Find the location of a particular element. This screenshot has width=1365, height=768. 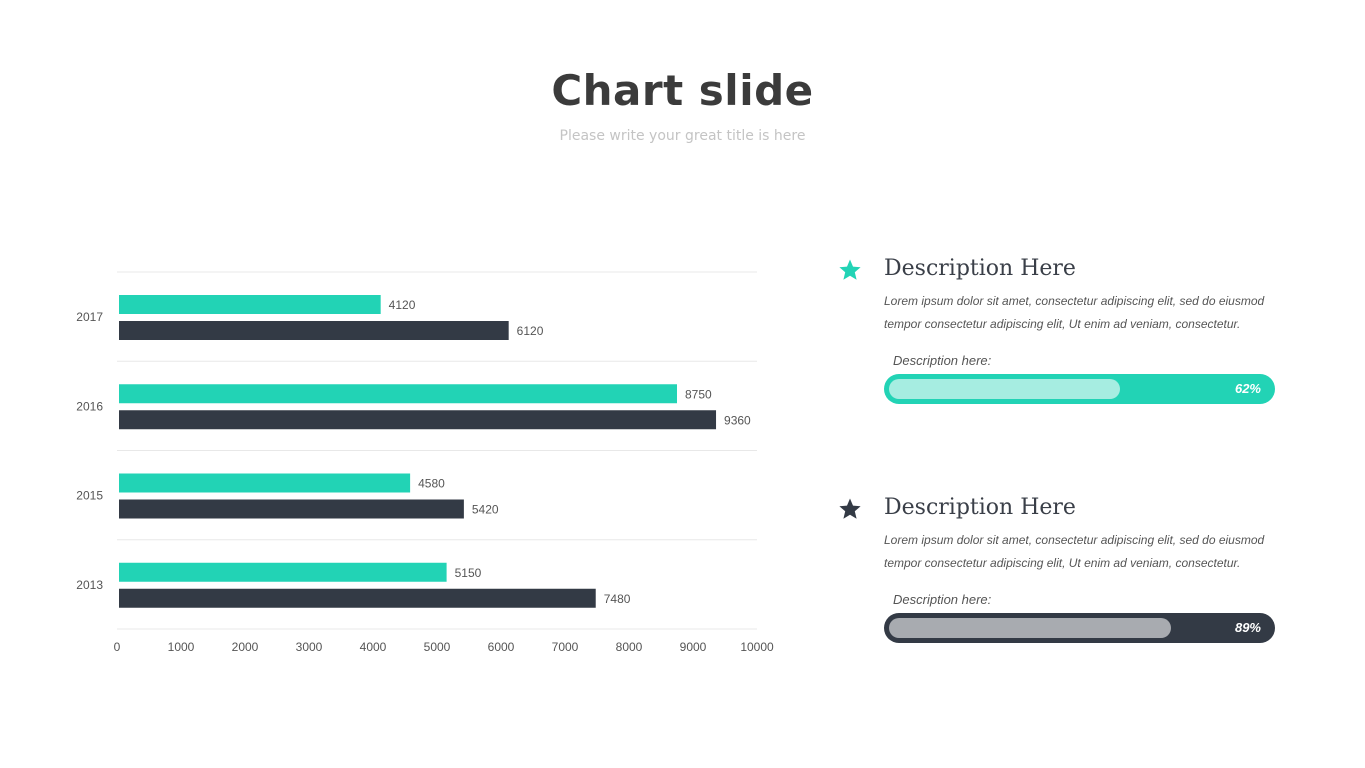

y-tick-label: 2015 is located at coordinates (89, 496).